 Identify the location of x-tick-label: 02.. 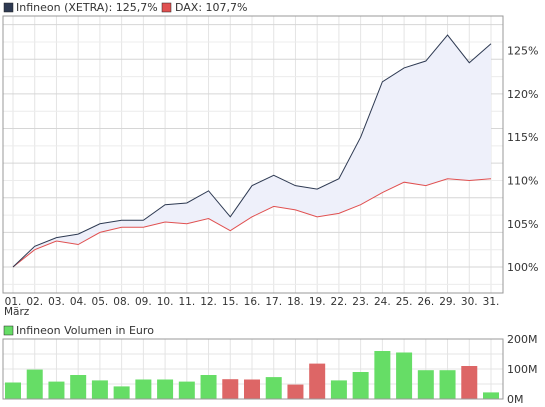
(34, 302).